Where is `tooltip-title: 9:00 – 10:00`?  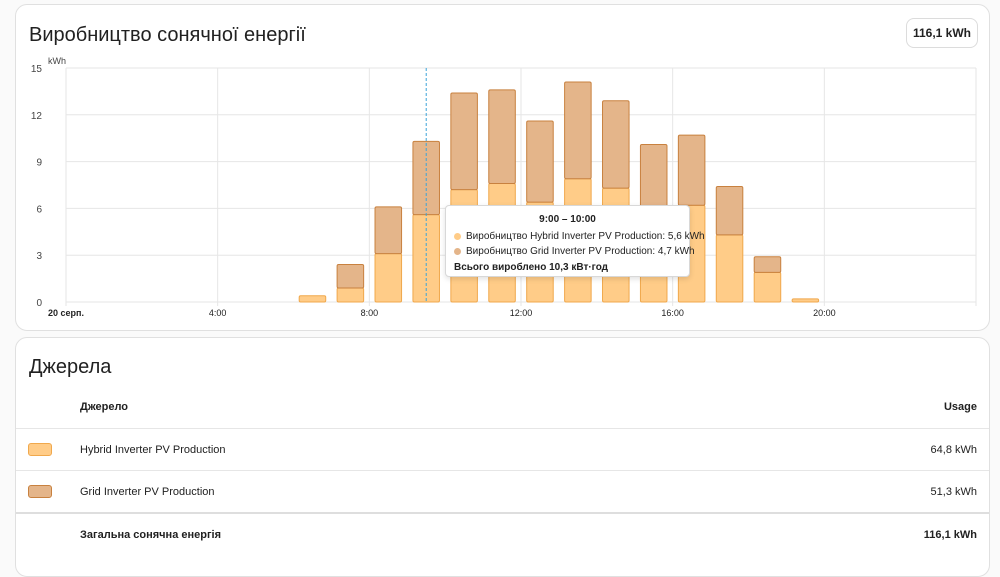
tooltip-title: 9:00 – 10:00 is located at coordinates (567, 219).